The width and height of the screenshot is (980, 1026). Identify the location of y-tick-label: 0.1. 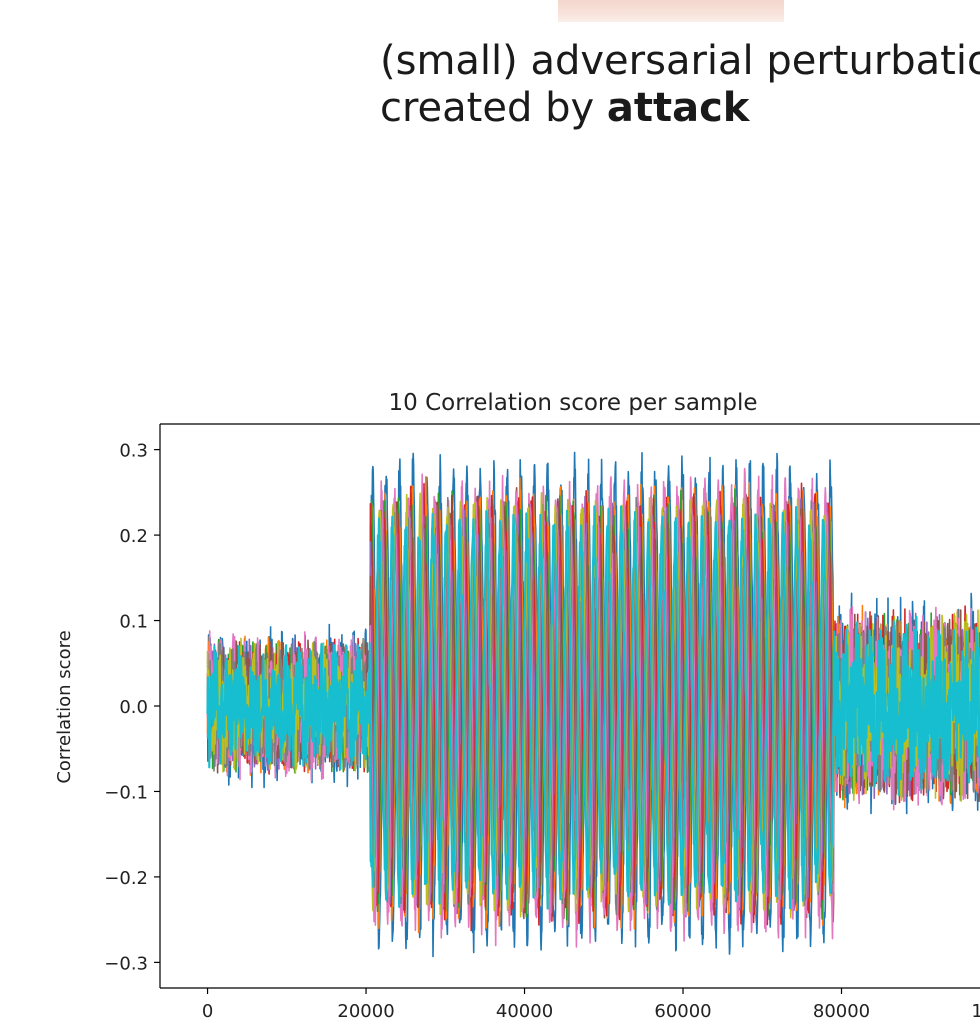
(133, 622).